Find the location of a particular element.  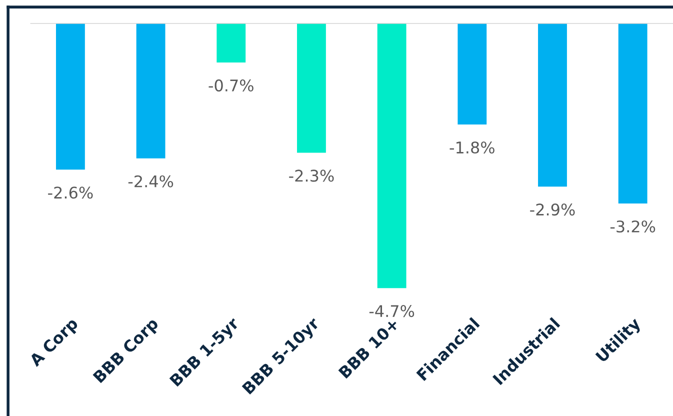

data-label: -1.8% is located at coordinates (472, 147).